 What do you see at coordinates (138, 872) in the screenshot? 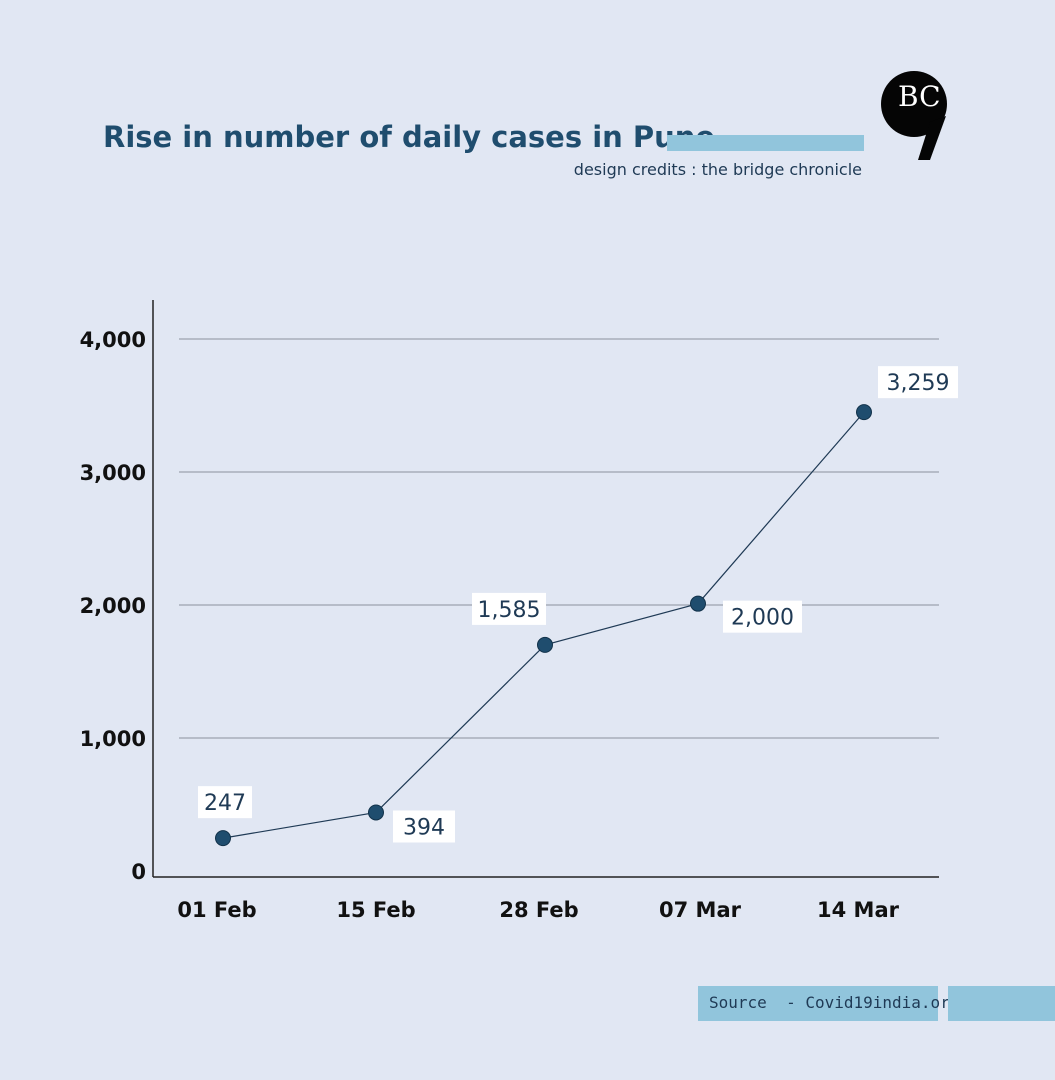
I see `y-tick-label: 0` at bounding box center [138, 872].